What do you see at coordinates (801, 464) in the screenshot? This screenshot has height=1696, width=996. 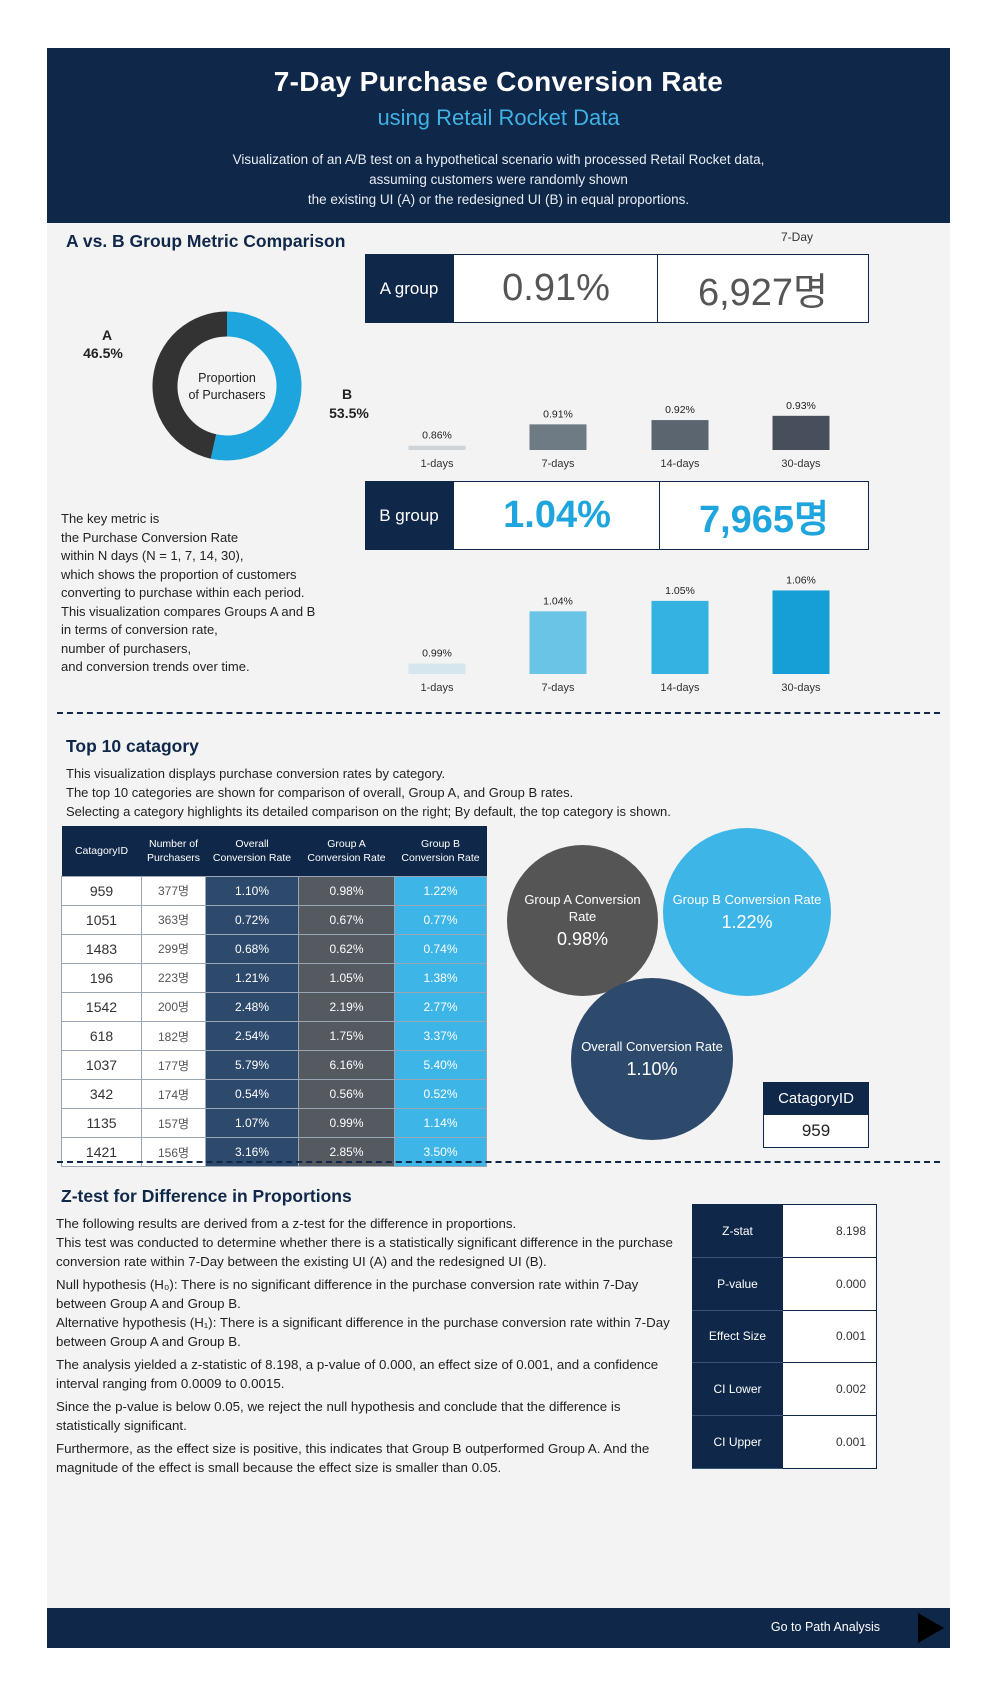 I see `group-a-bar-category-label: 30-days` at bounding box center [801, 464].